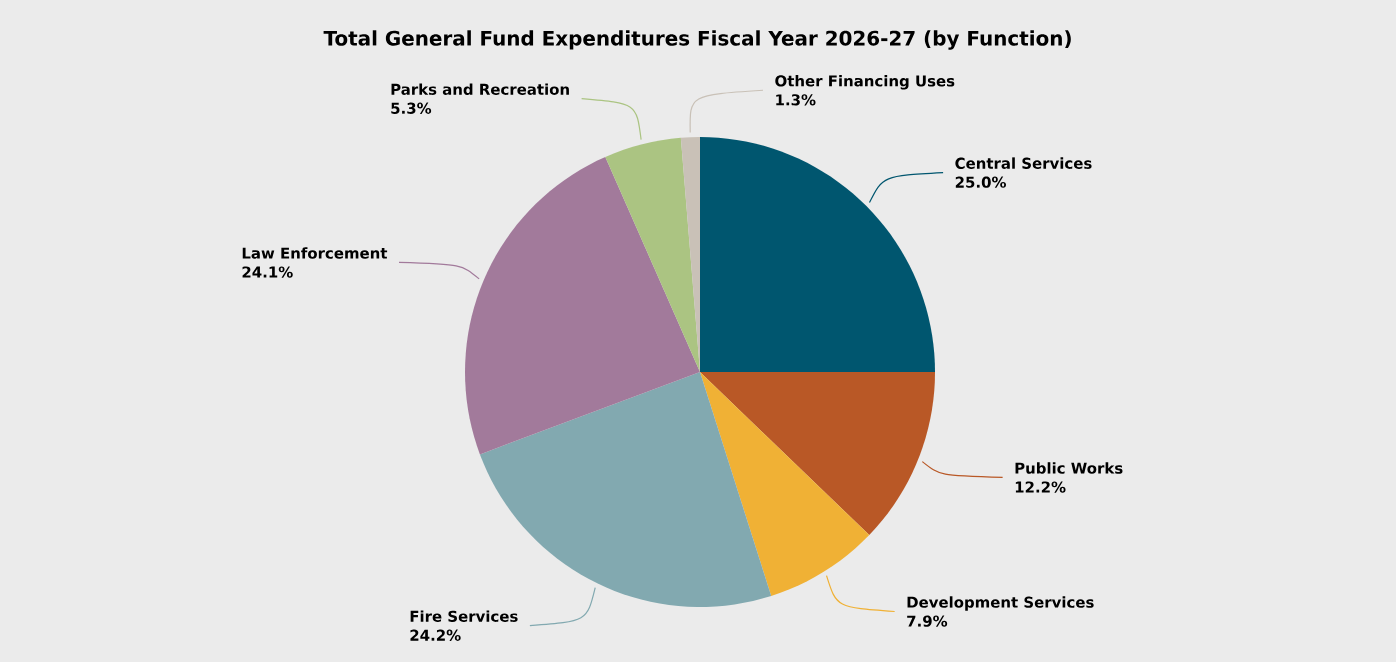 This screenshot has height=662, width=1396. What do you see at coordinates (435, 635) in the screenshot?
I see `data-label: 24.2%` at bounding box center [435, 635].